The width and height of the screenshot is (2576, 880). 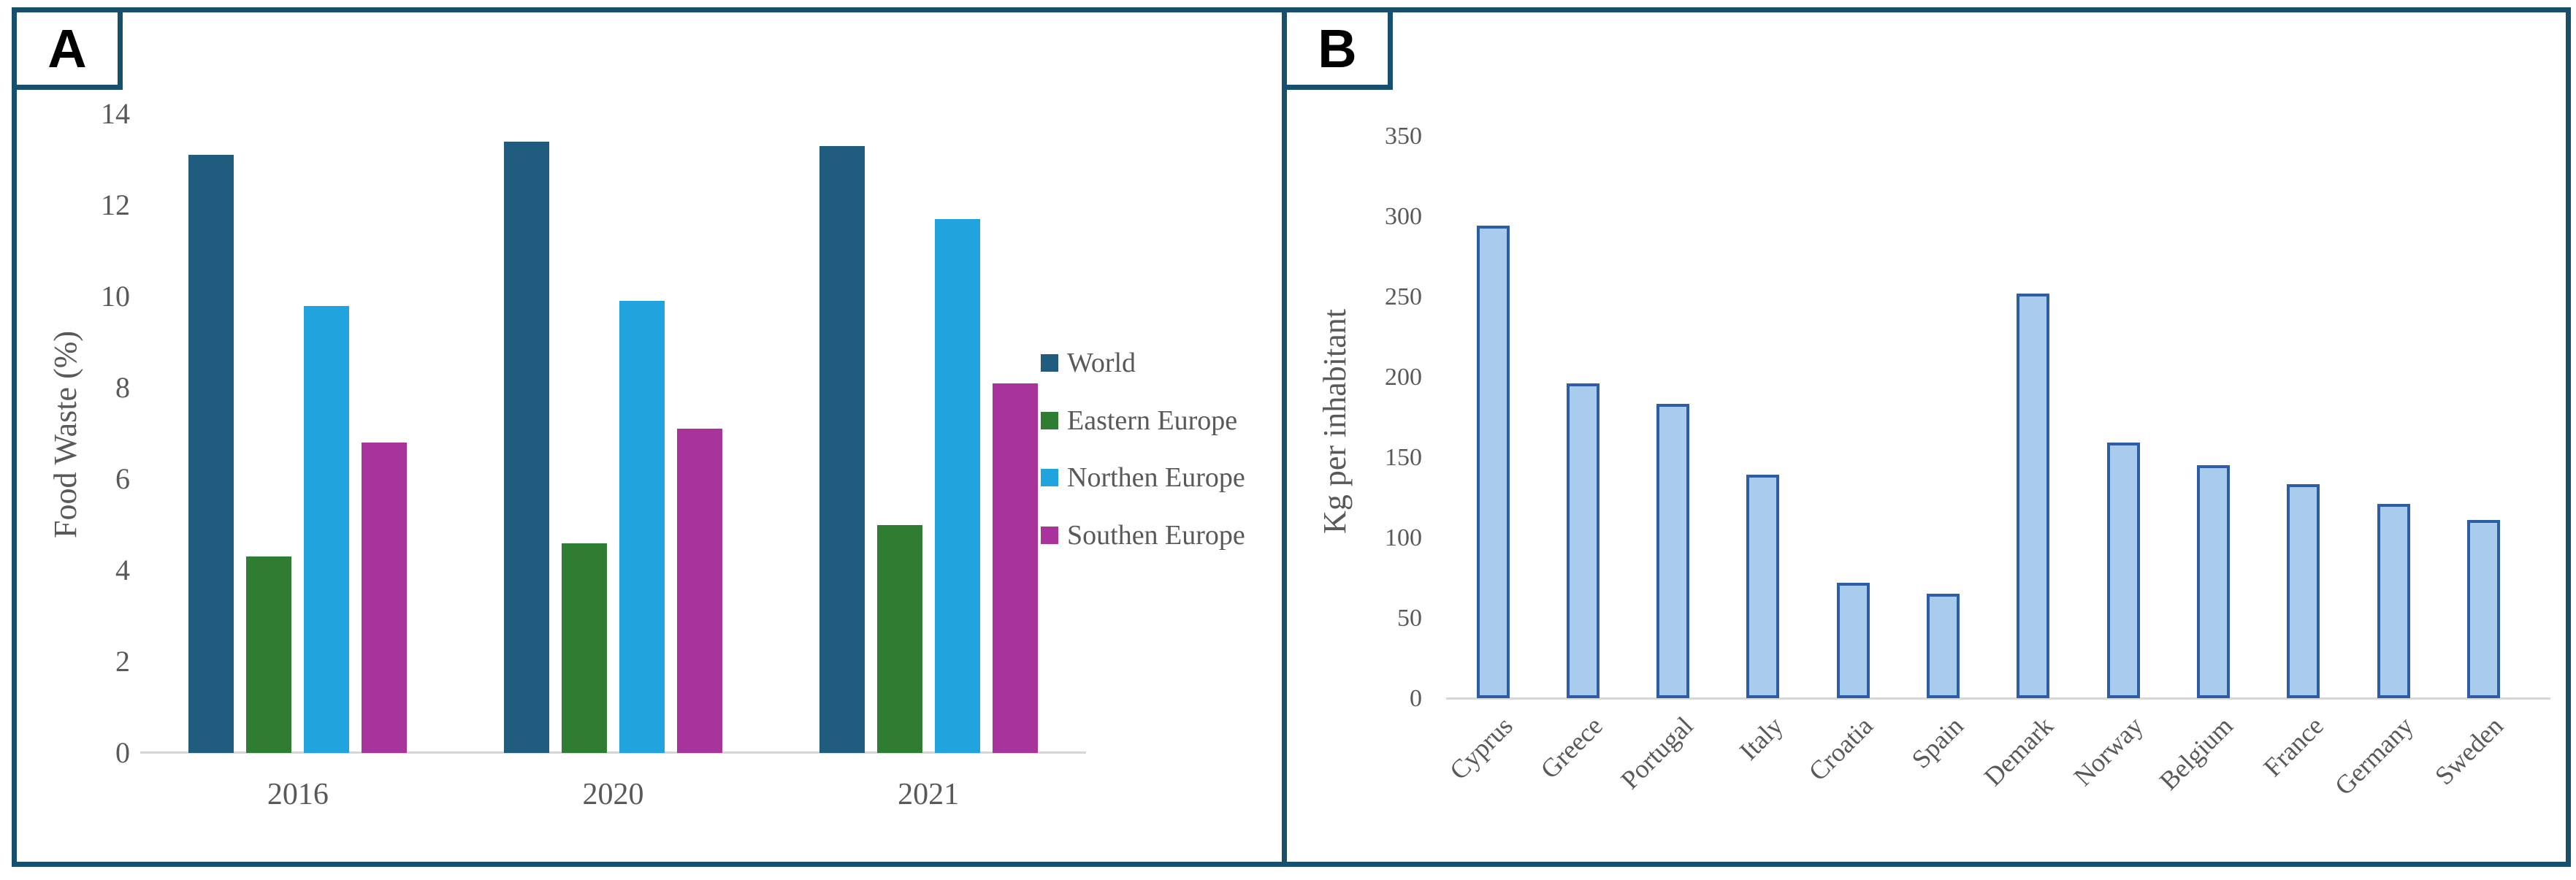 I want to click on bar-cyprus, so click(x=1493, y=462).